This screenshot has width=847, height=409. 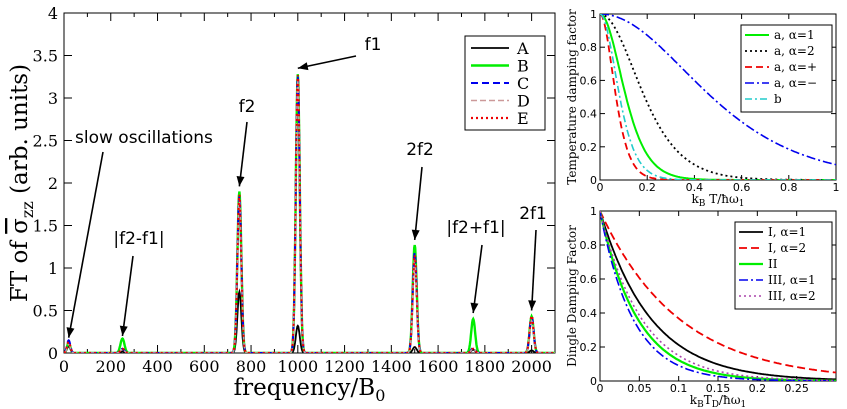 I want to click on dingle-legend-label: III, α=2, so click(x=792, y=296).